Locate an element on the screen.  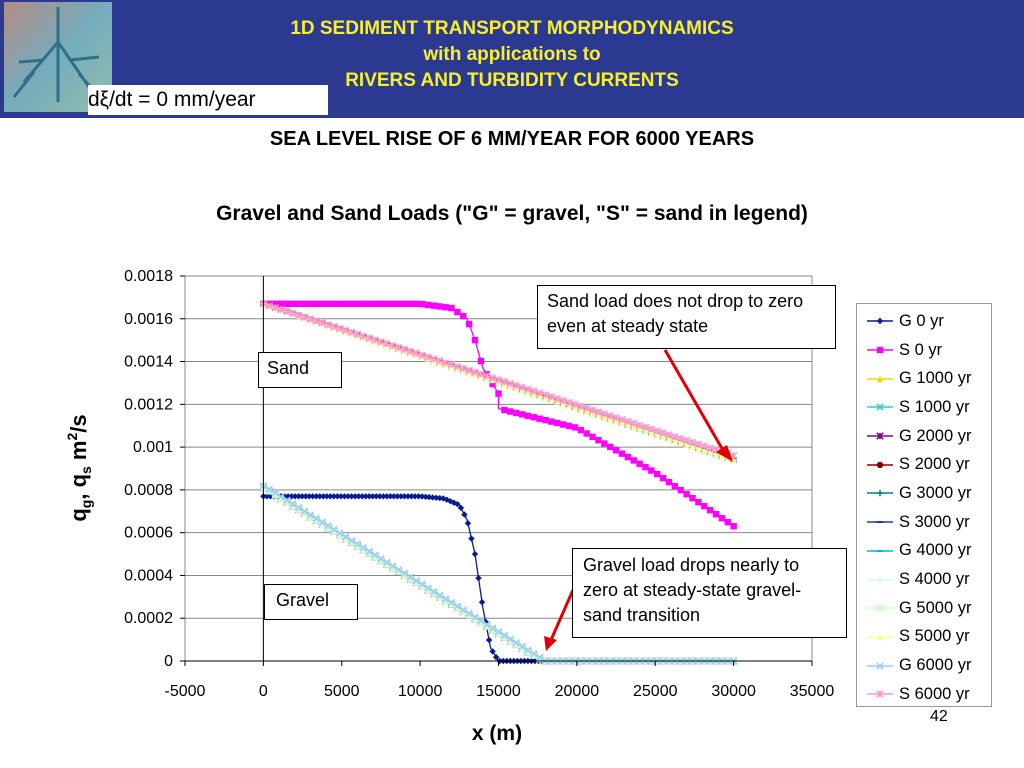
x-tick-label: 20000 is located at coordinates (577, 691).